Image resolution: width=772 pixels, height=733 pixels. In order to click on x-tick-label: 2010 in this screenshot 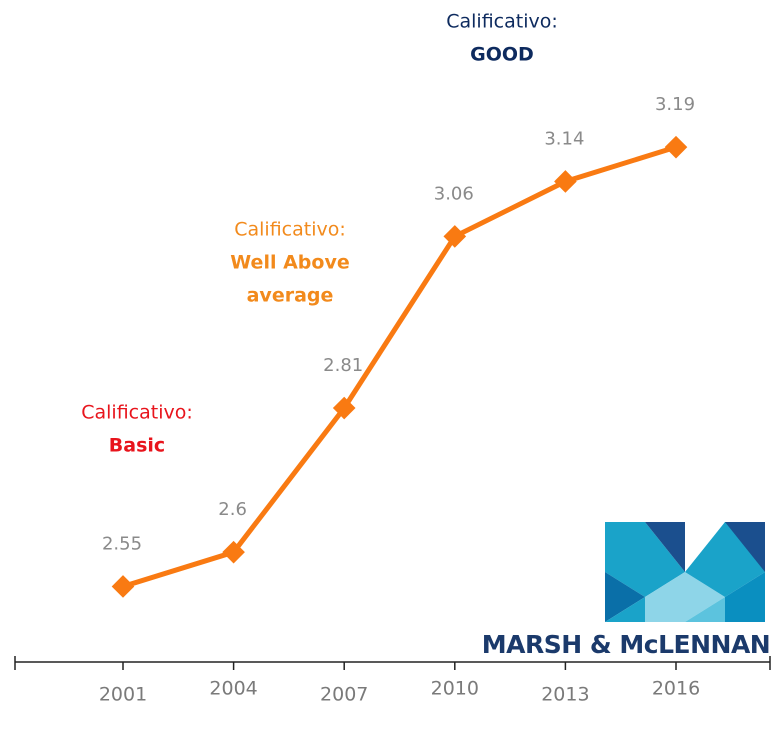, I will do `click(455, 689)`.